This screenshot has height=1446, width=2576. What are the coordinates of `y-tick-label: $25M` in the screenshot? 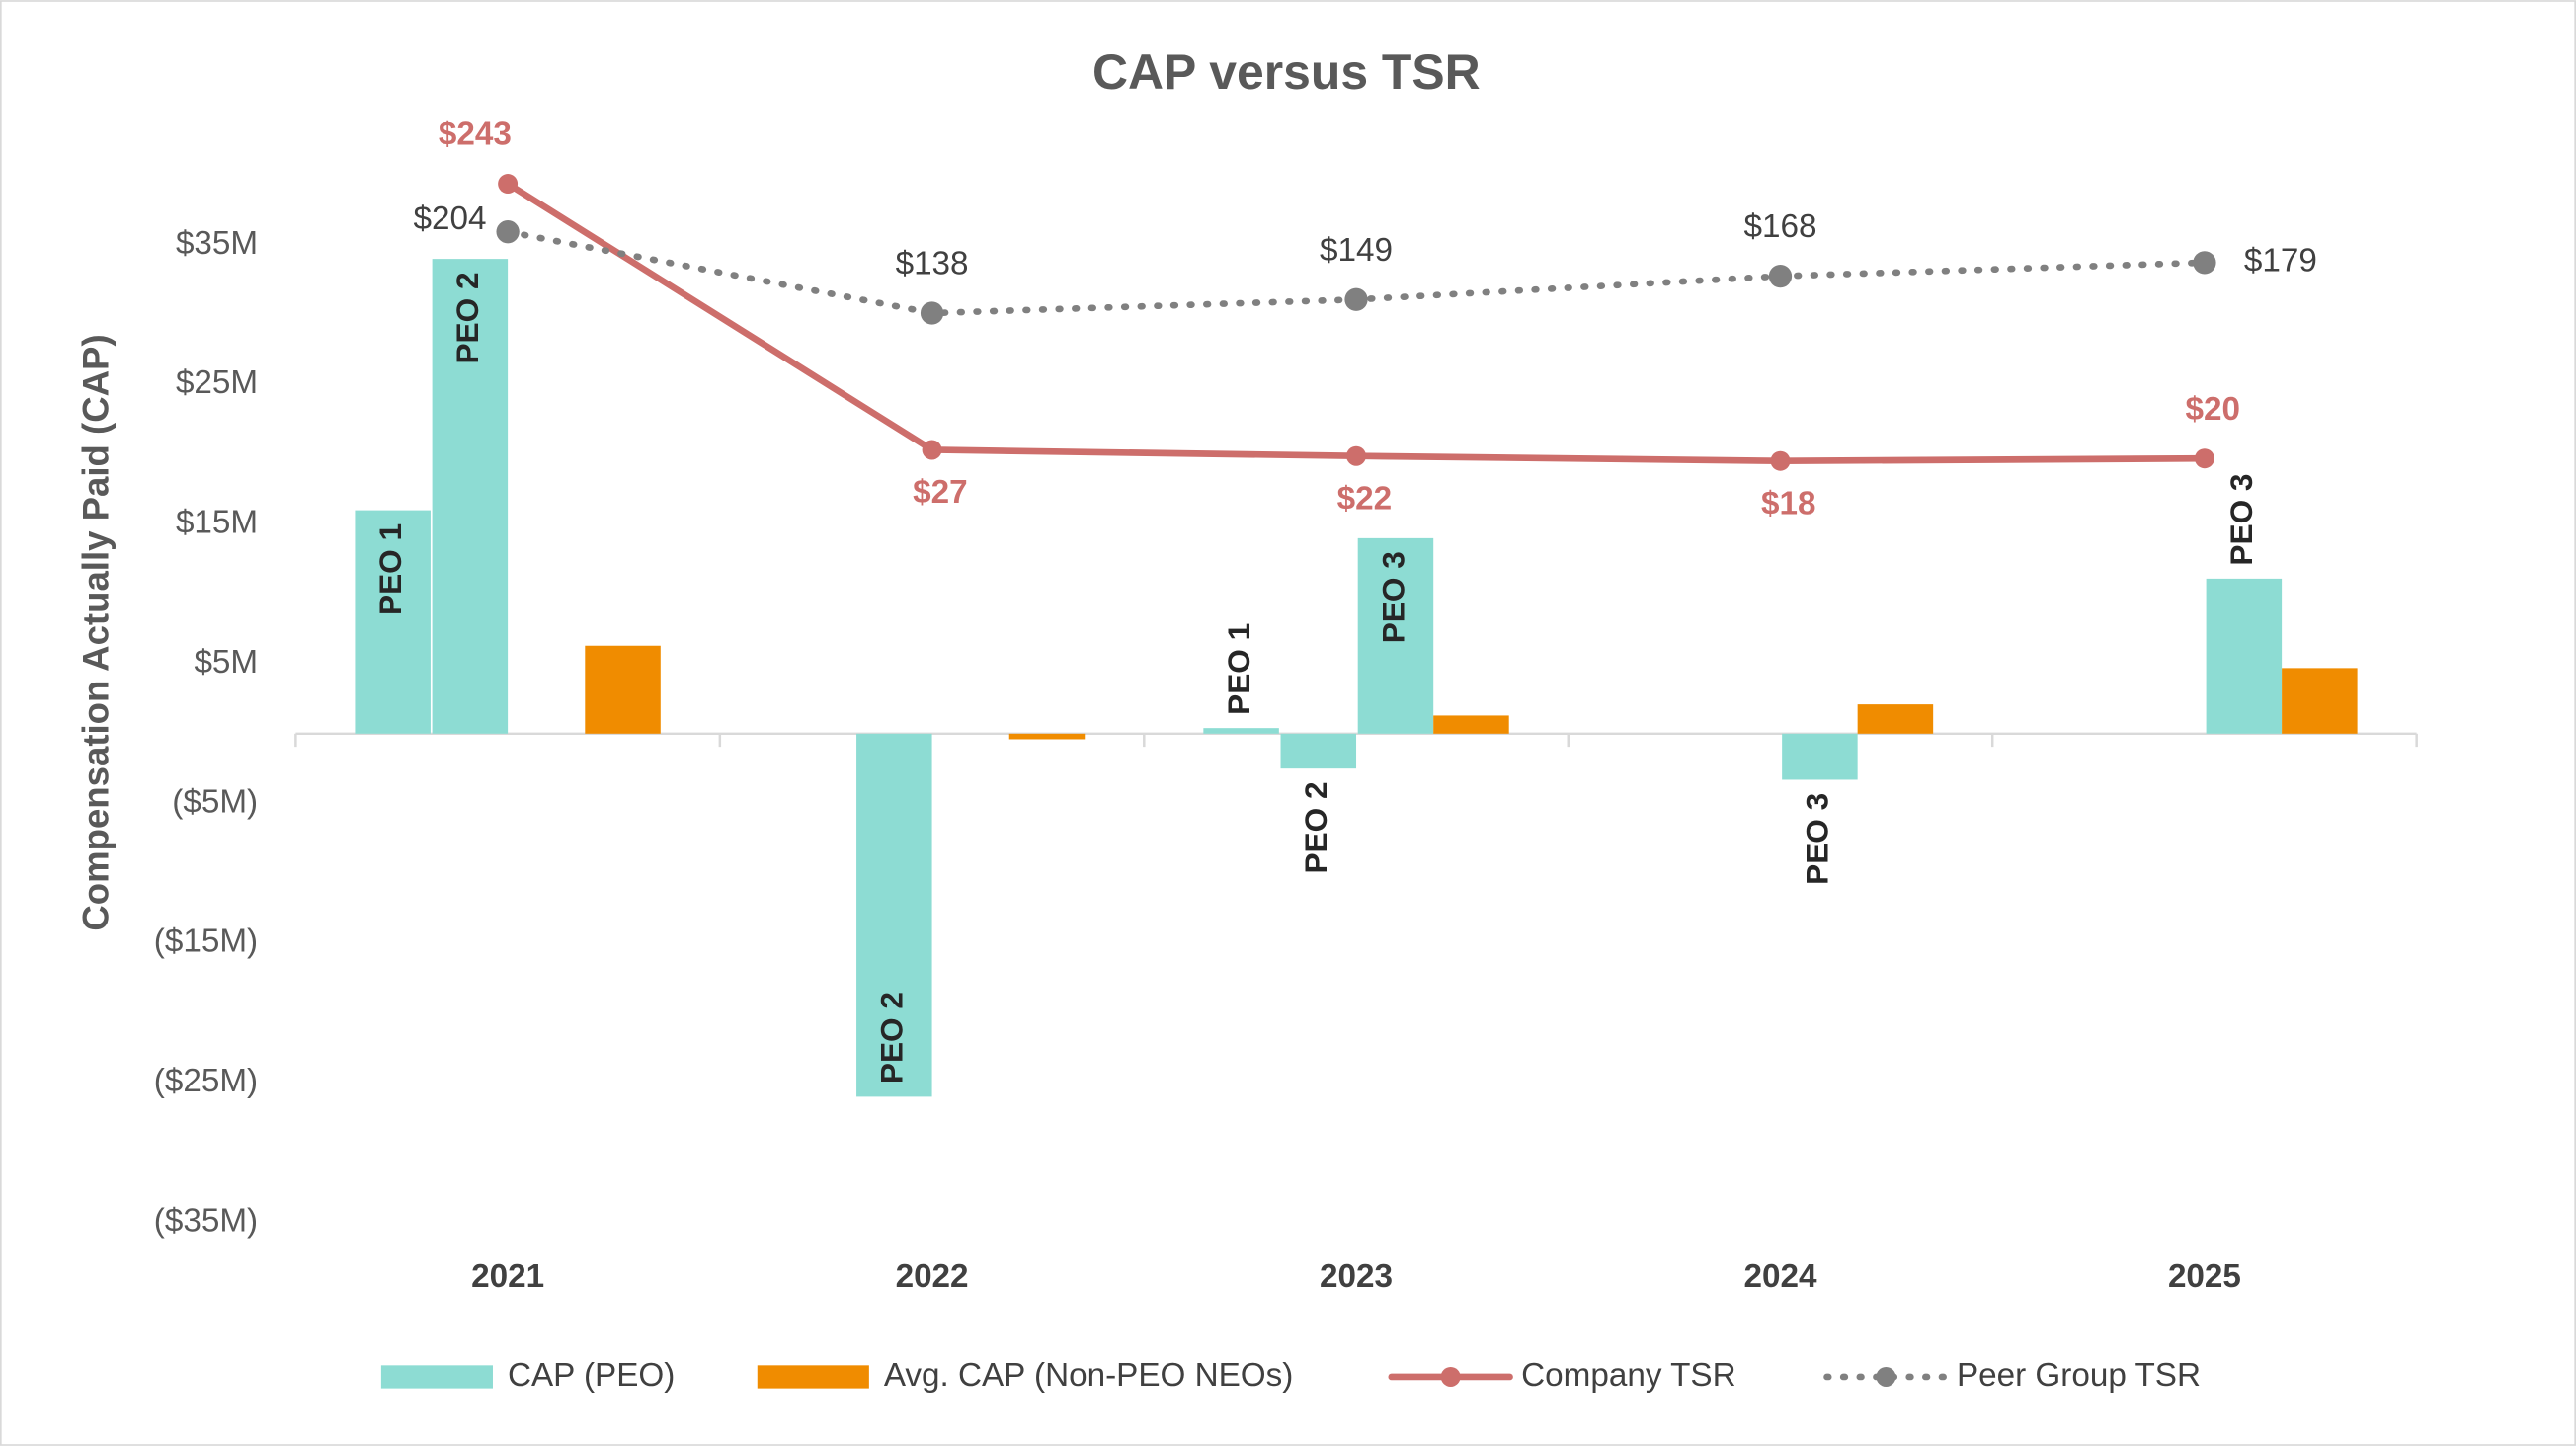 It's located at (217, 382).